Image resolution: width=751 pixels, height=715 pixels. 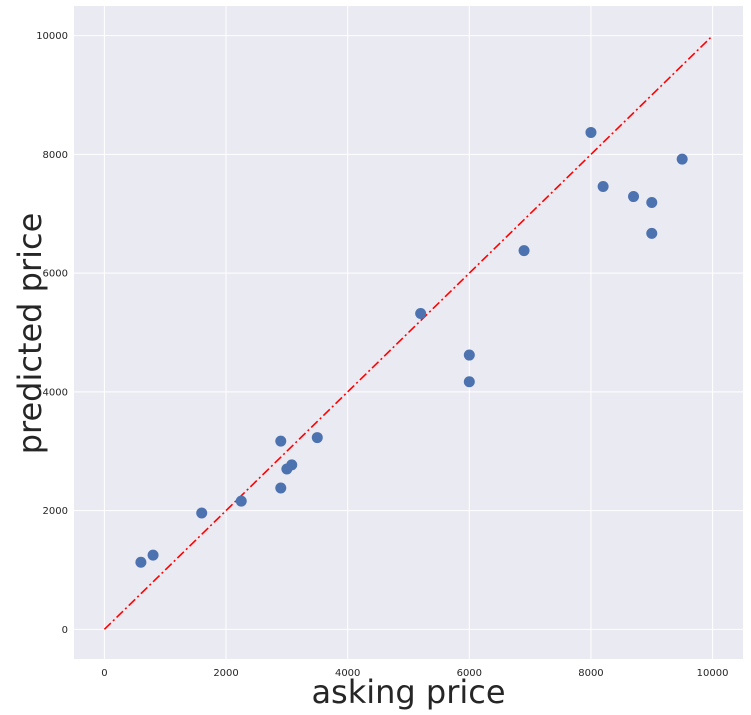 What do you see at coordinates (590, 673) in the screenshot?
I see `x-tick-label: 8000` at bounding box center [590, 673].